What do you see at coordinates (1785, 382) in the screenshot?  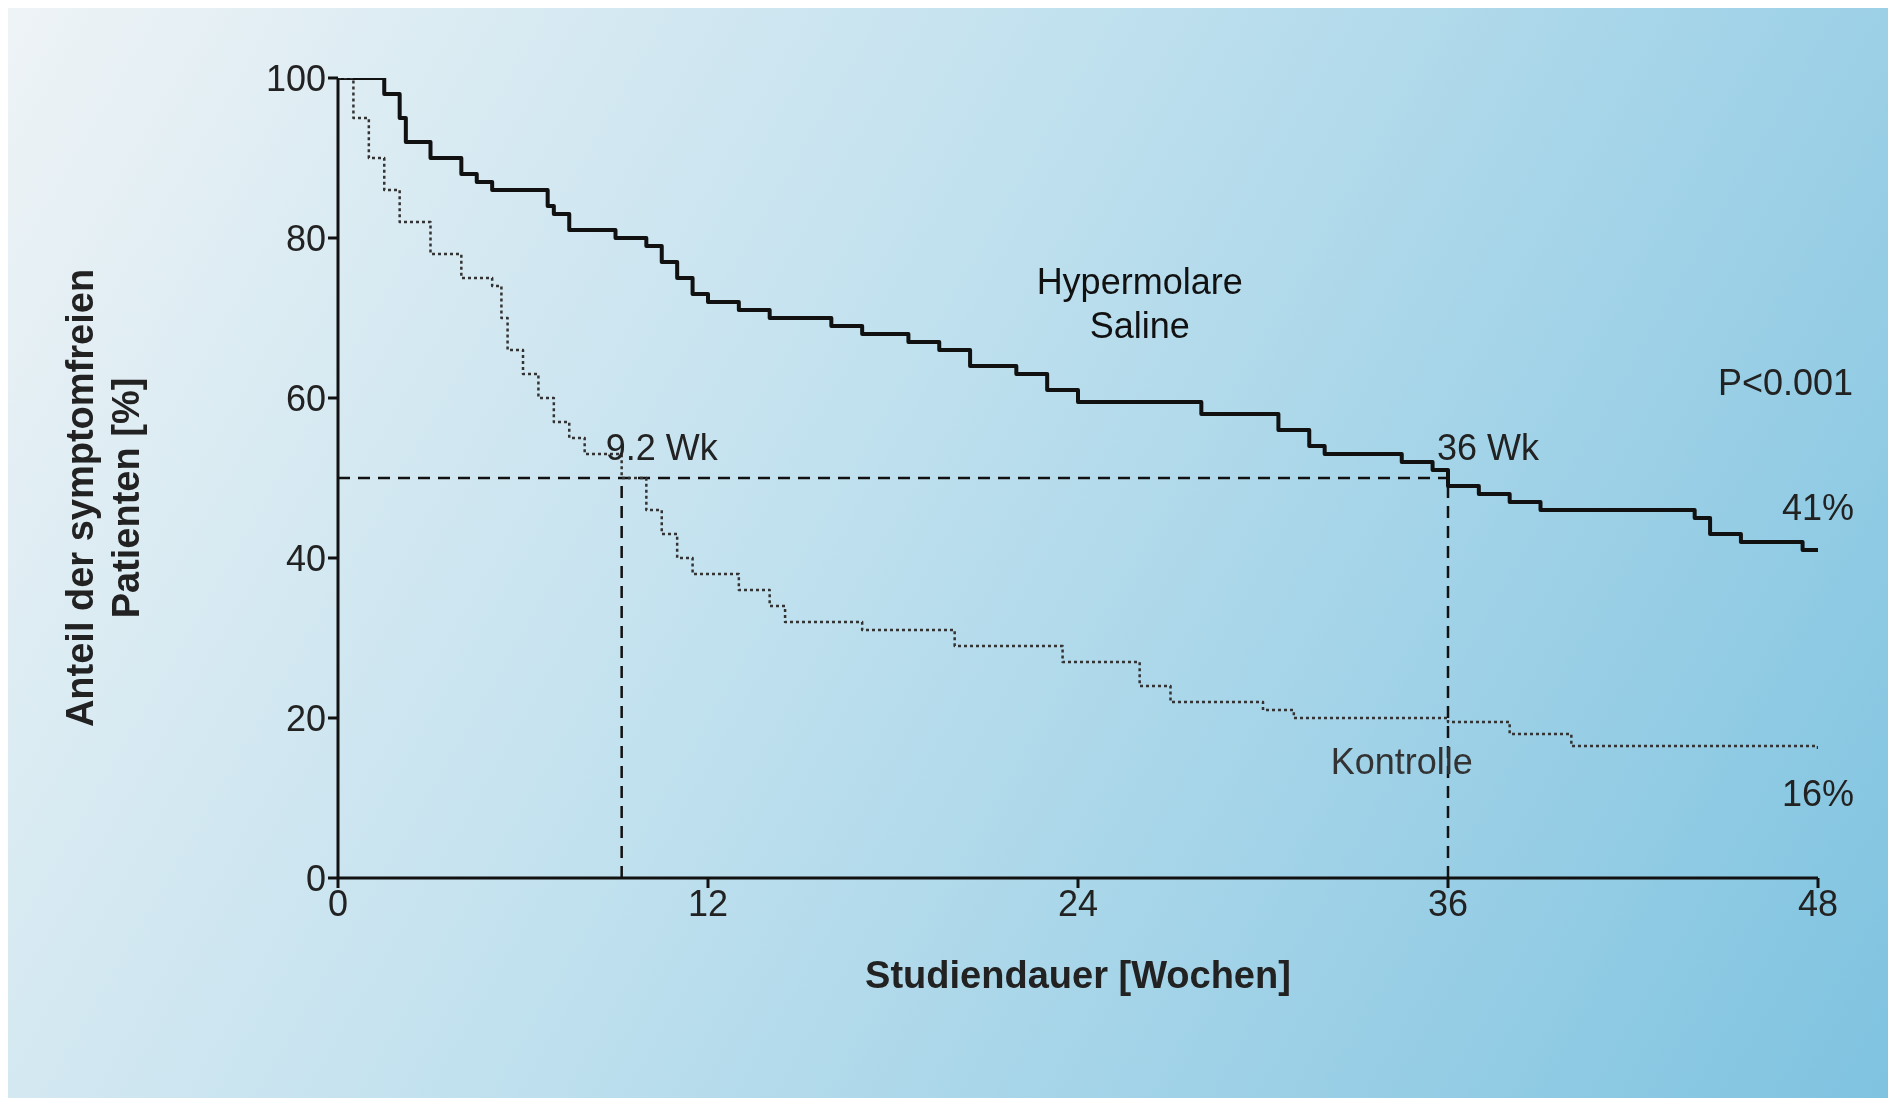 I see `annotation: P<0.001` at bounding box center [1785, 382].